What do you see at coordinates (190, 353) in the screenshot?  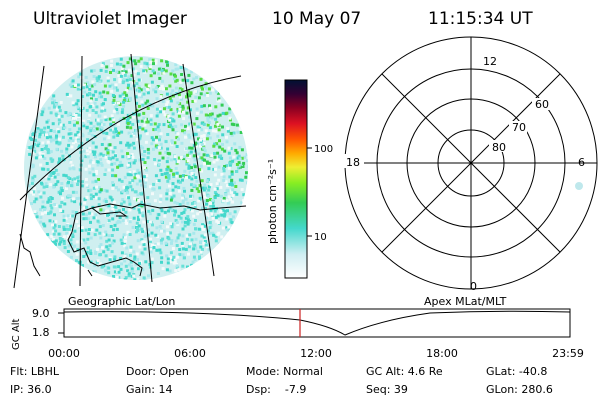 I see `timeline-xtick-0600: 06:00` at bounding box center [190, 353].